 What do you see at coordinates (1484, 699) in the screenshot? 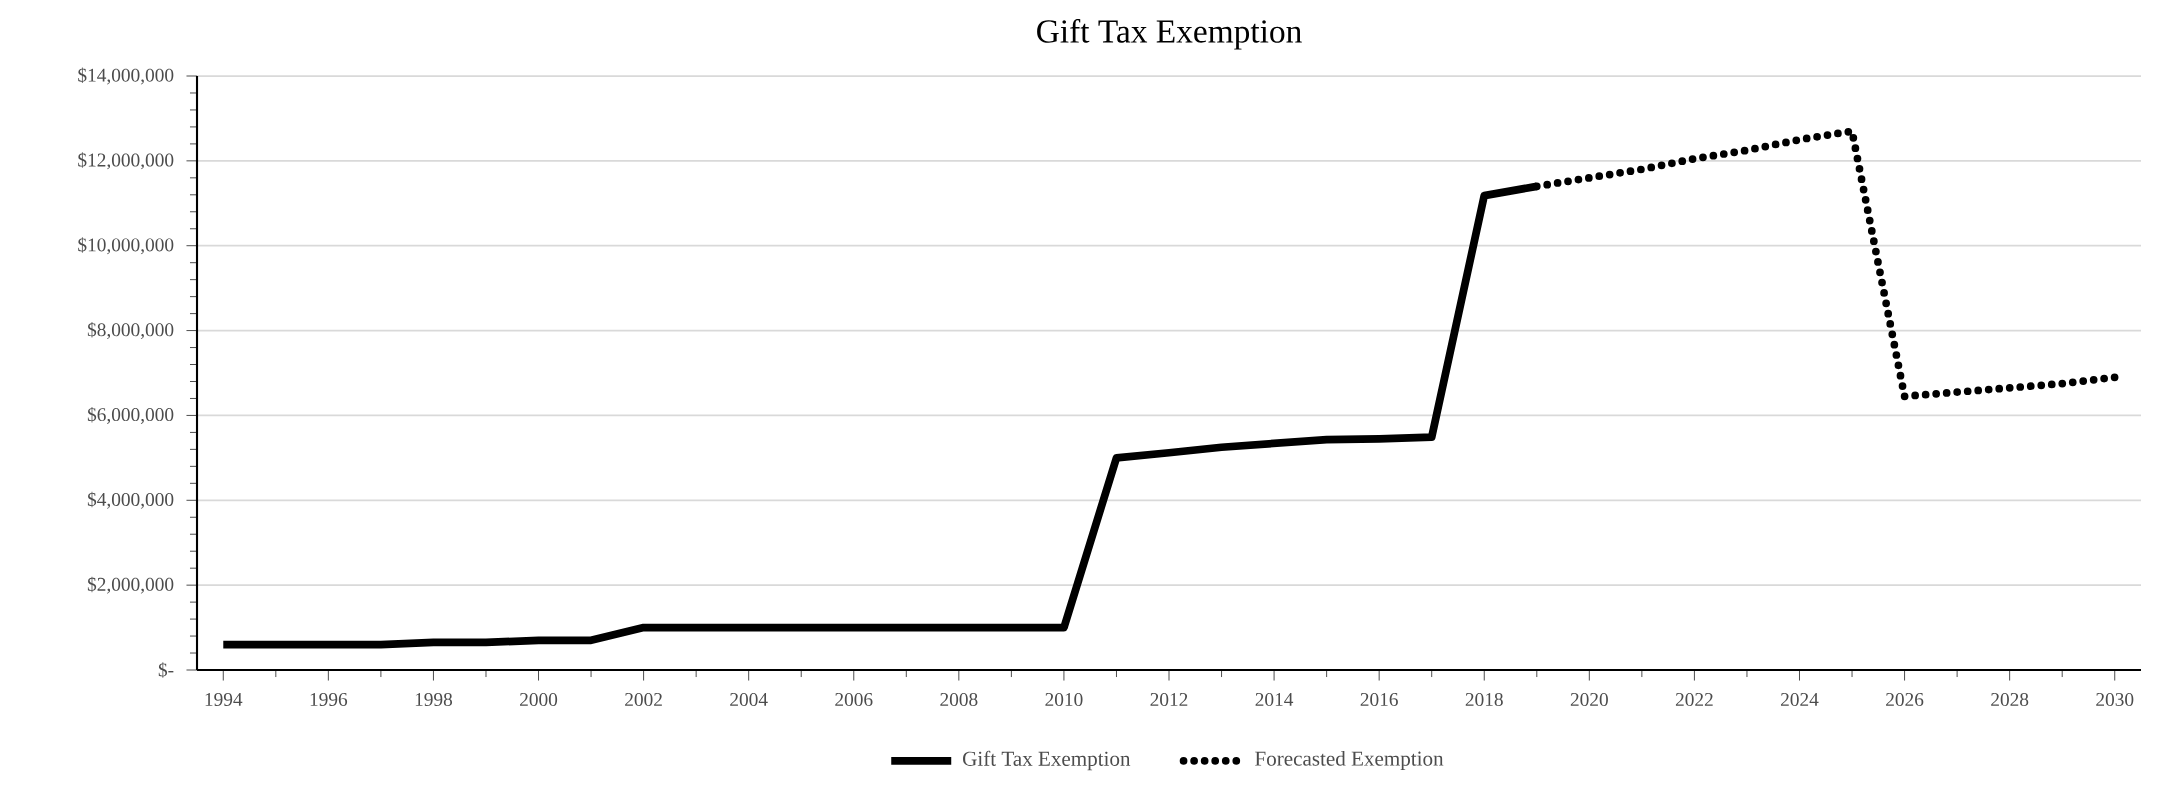
I see `x-tick-label: 2018` at bounding box center [1484, 699].